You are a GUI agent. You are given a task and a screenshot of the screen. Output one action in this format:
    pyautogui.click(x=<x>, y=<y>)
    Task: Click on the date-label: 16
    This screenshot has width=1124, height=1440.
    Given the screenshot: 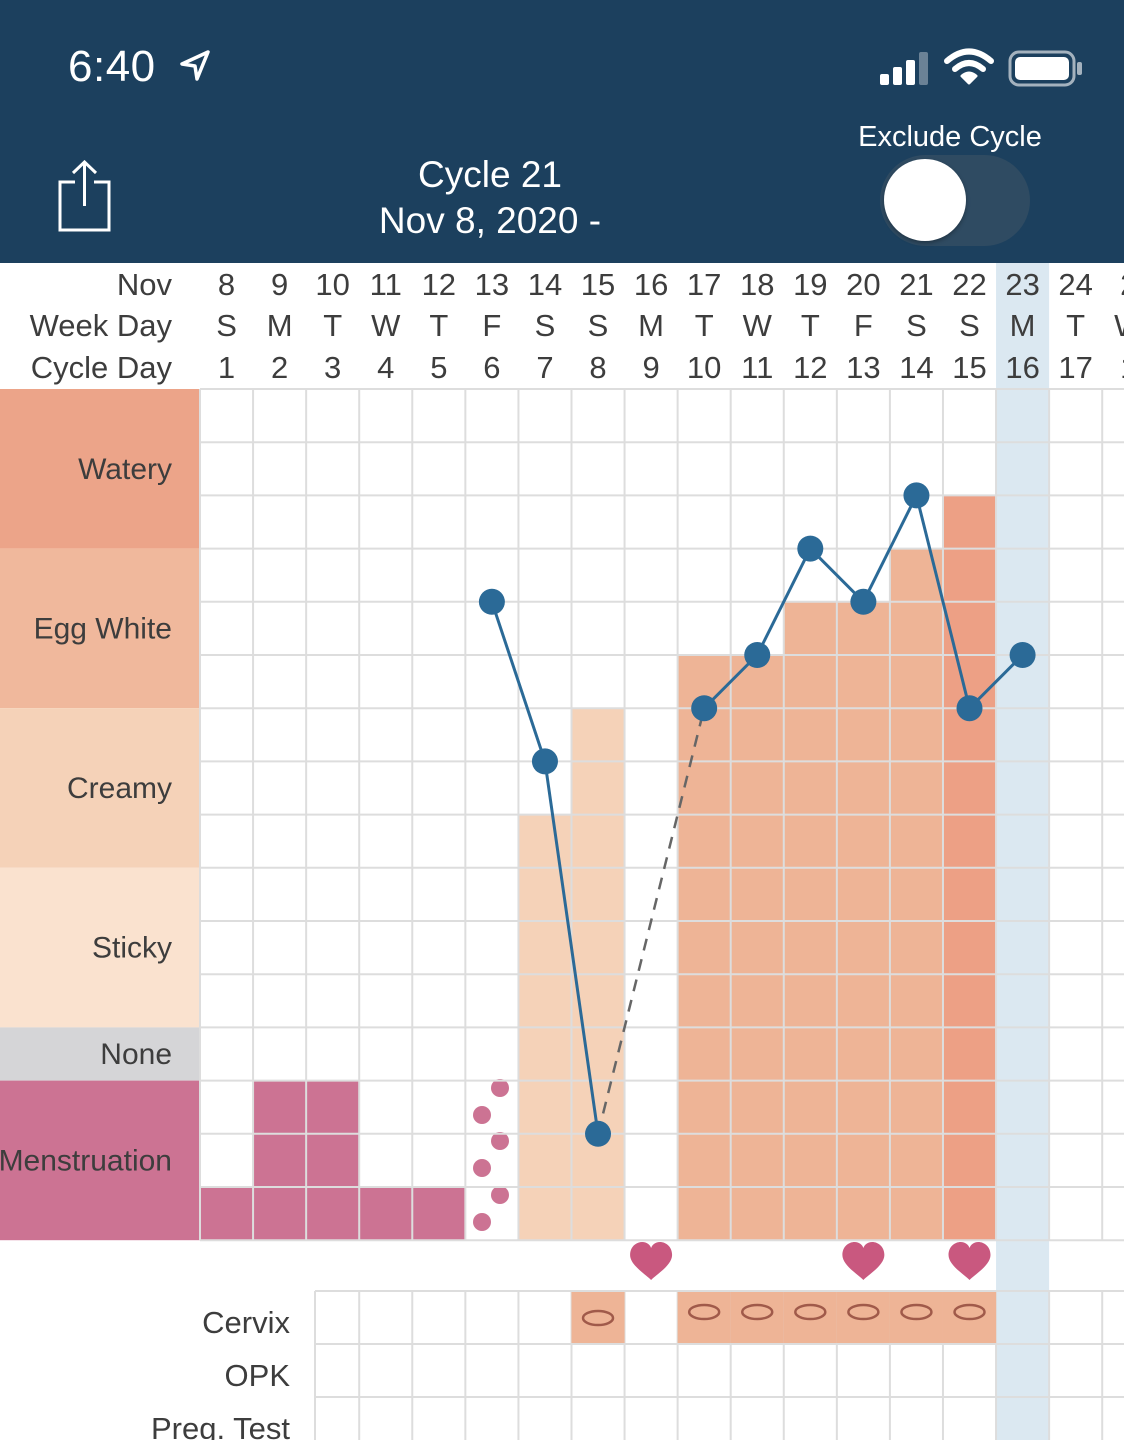 What is the action you would take?
    pyautogui.click(x=651, y=284)
    